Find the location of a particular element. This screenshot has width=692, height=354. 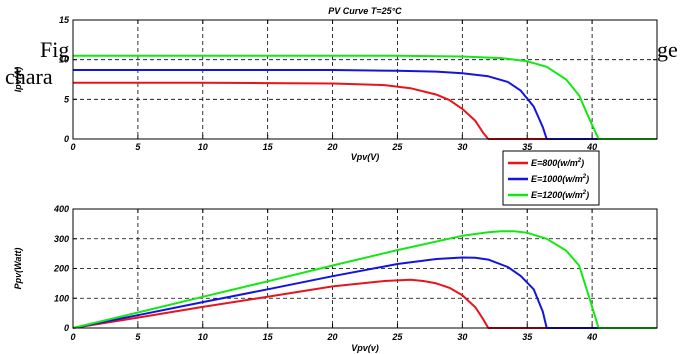

y-tick-label: 100 is located at coordinates (61, 298).